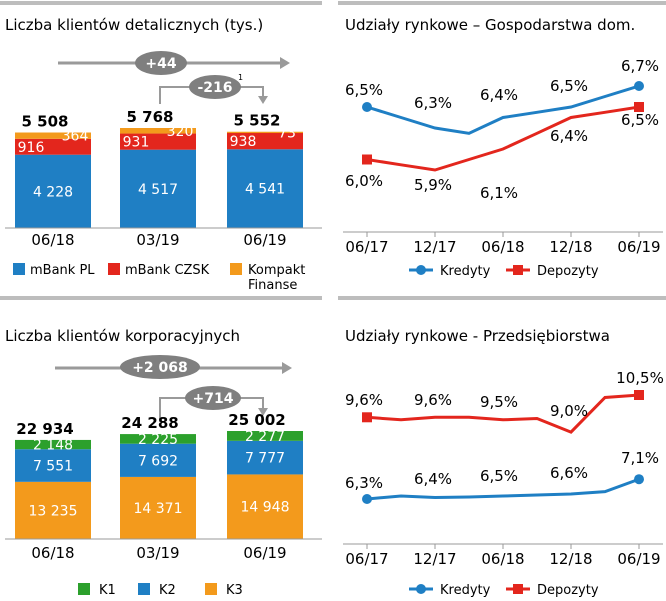 The width and height of the screenshot is (666, 601). Describe the element at coordinates (276, 270) in the screenshot. I see `legend-label-line: Kompakt` at that location.